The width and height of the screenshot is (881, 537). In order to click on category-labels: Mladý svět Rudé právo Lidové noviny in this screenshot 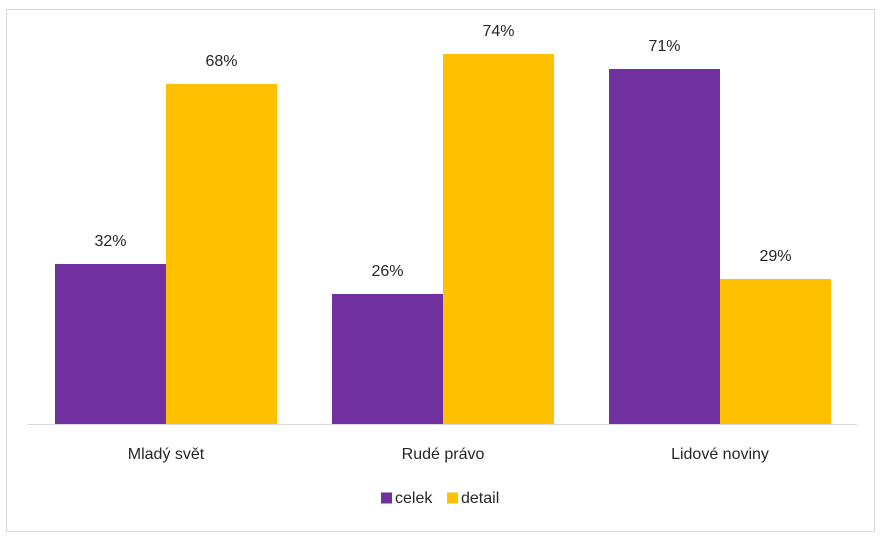, I will do `click(448, 454)`.